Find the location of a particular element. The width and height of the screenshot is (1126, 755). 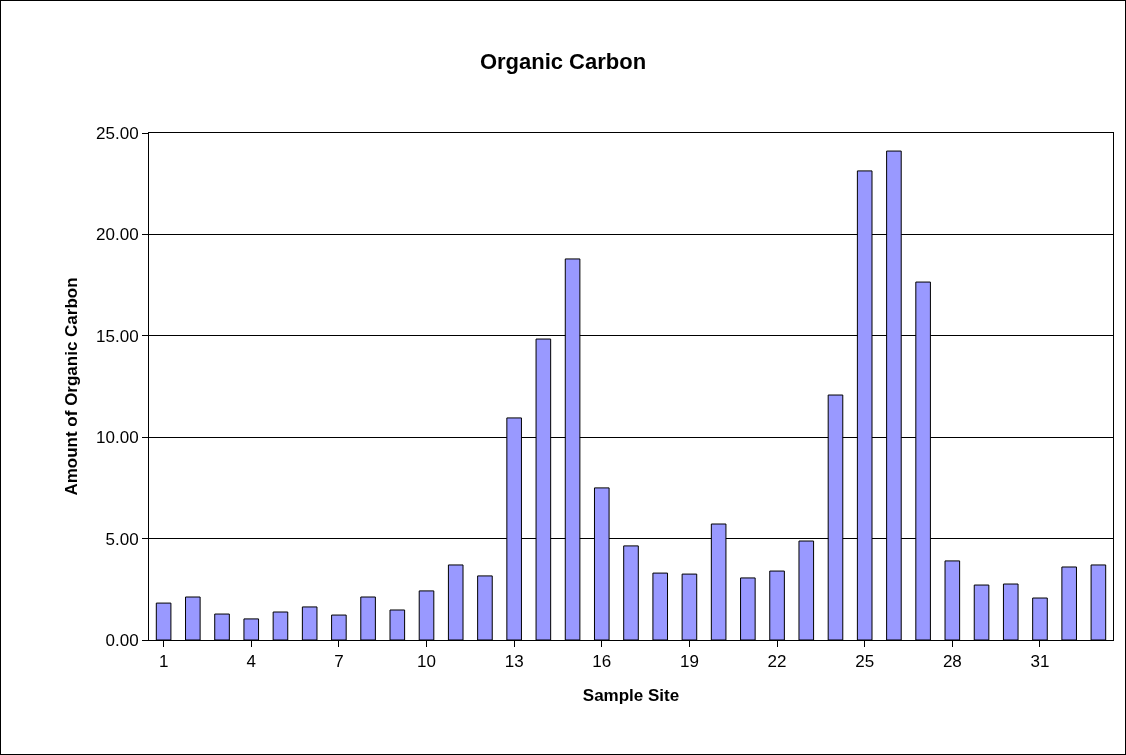

x-tick-label: 22 is located at coordinates (777, 662).